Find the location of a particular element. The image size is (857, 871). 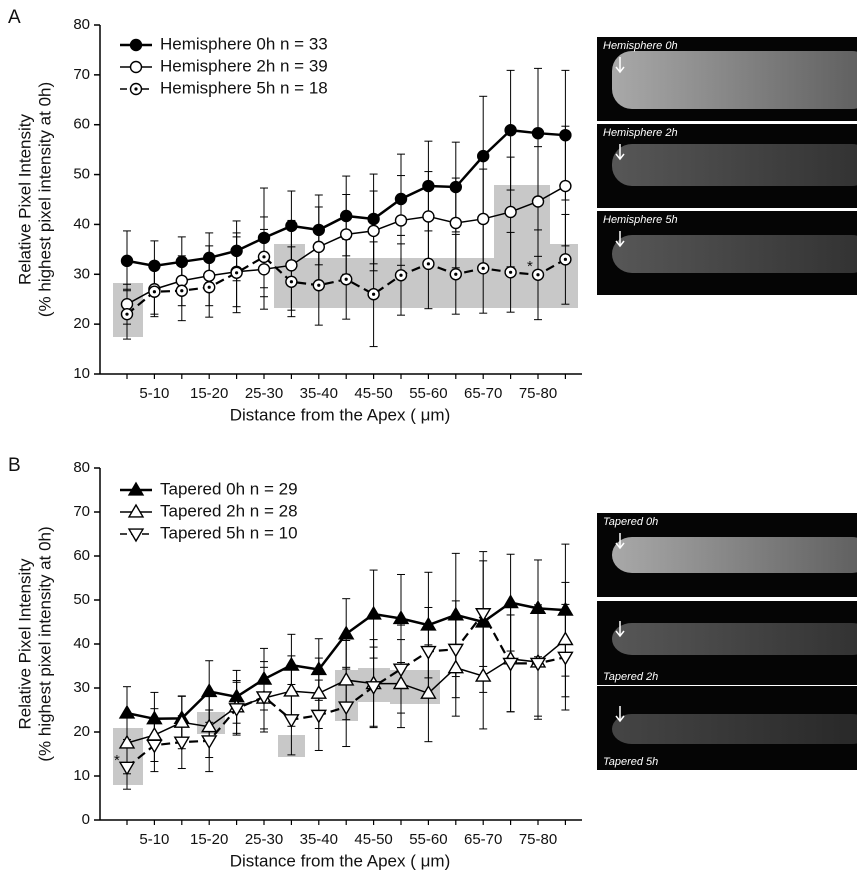

y-tick-label: 30 is located at coordinates (81, 273).